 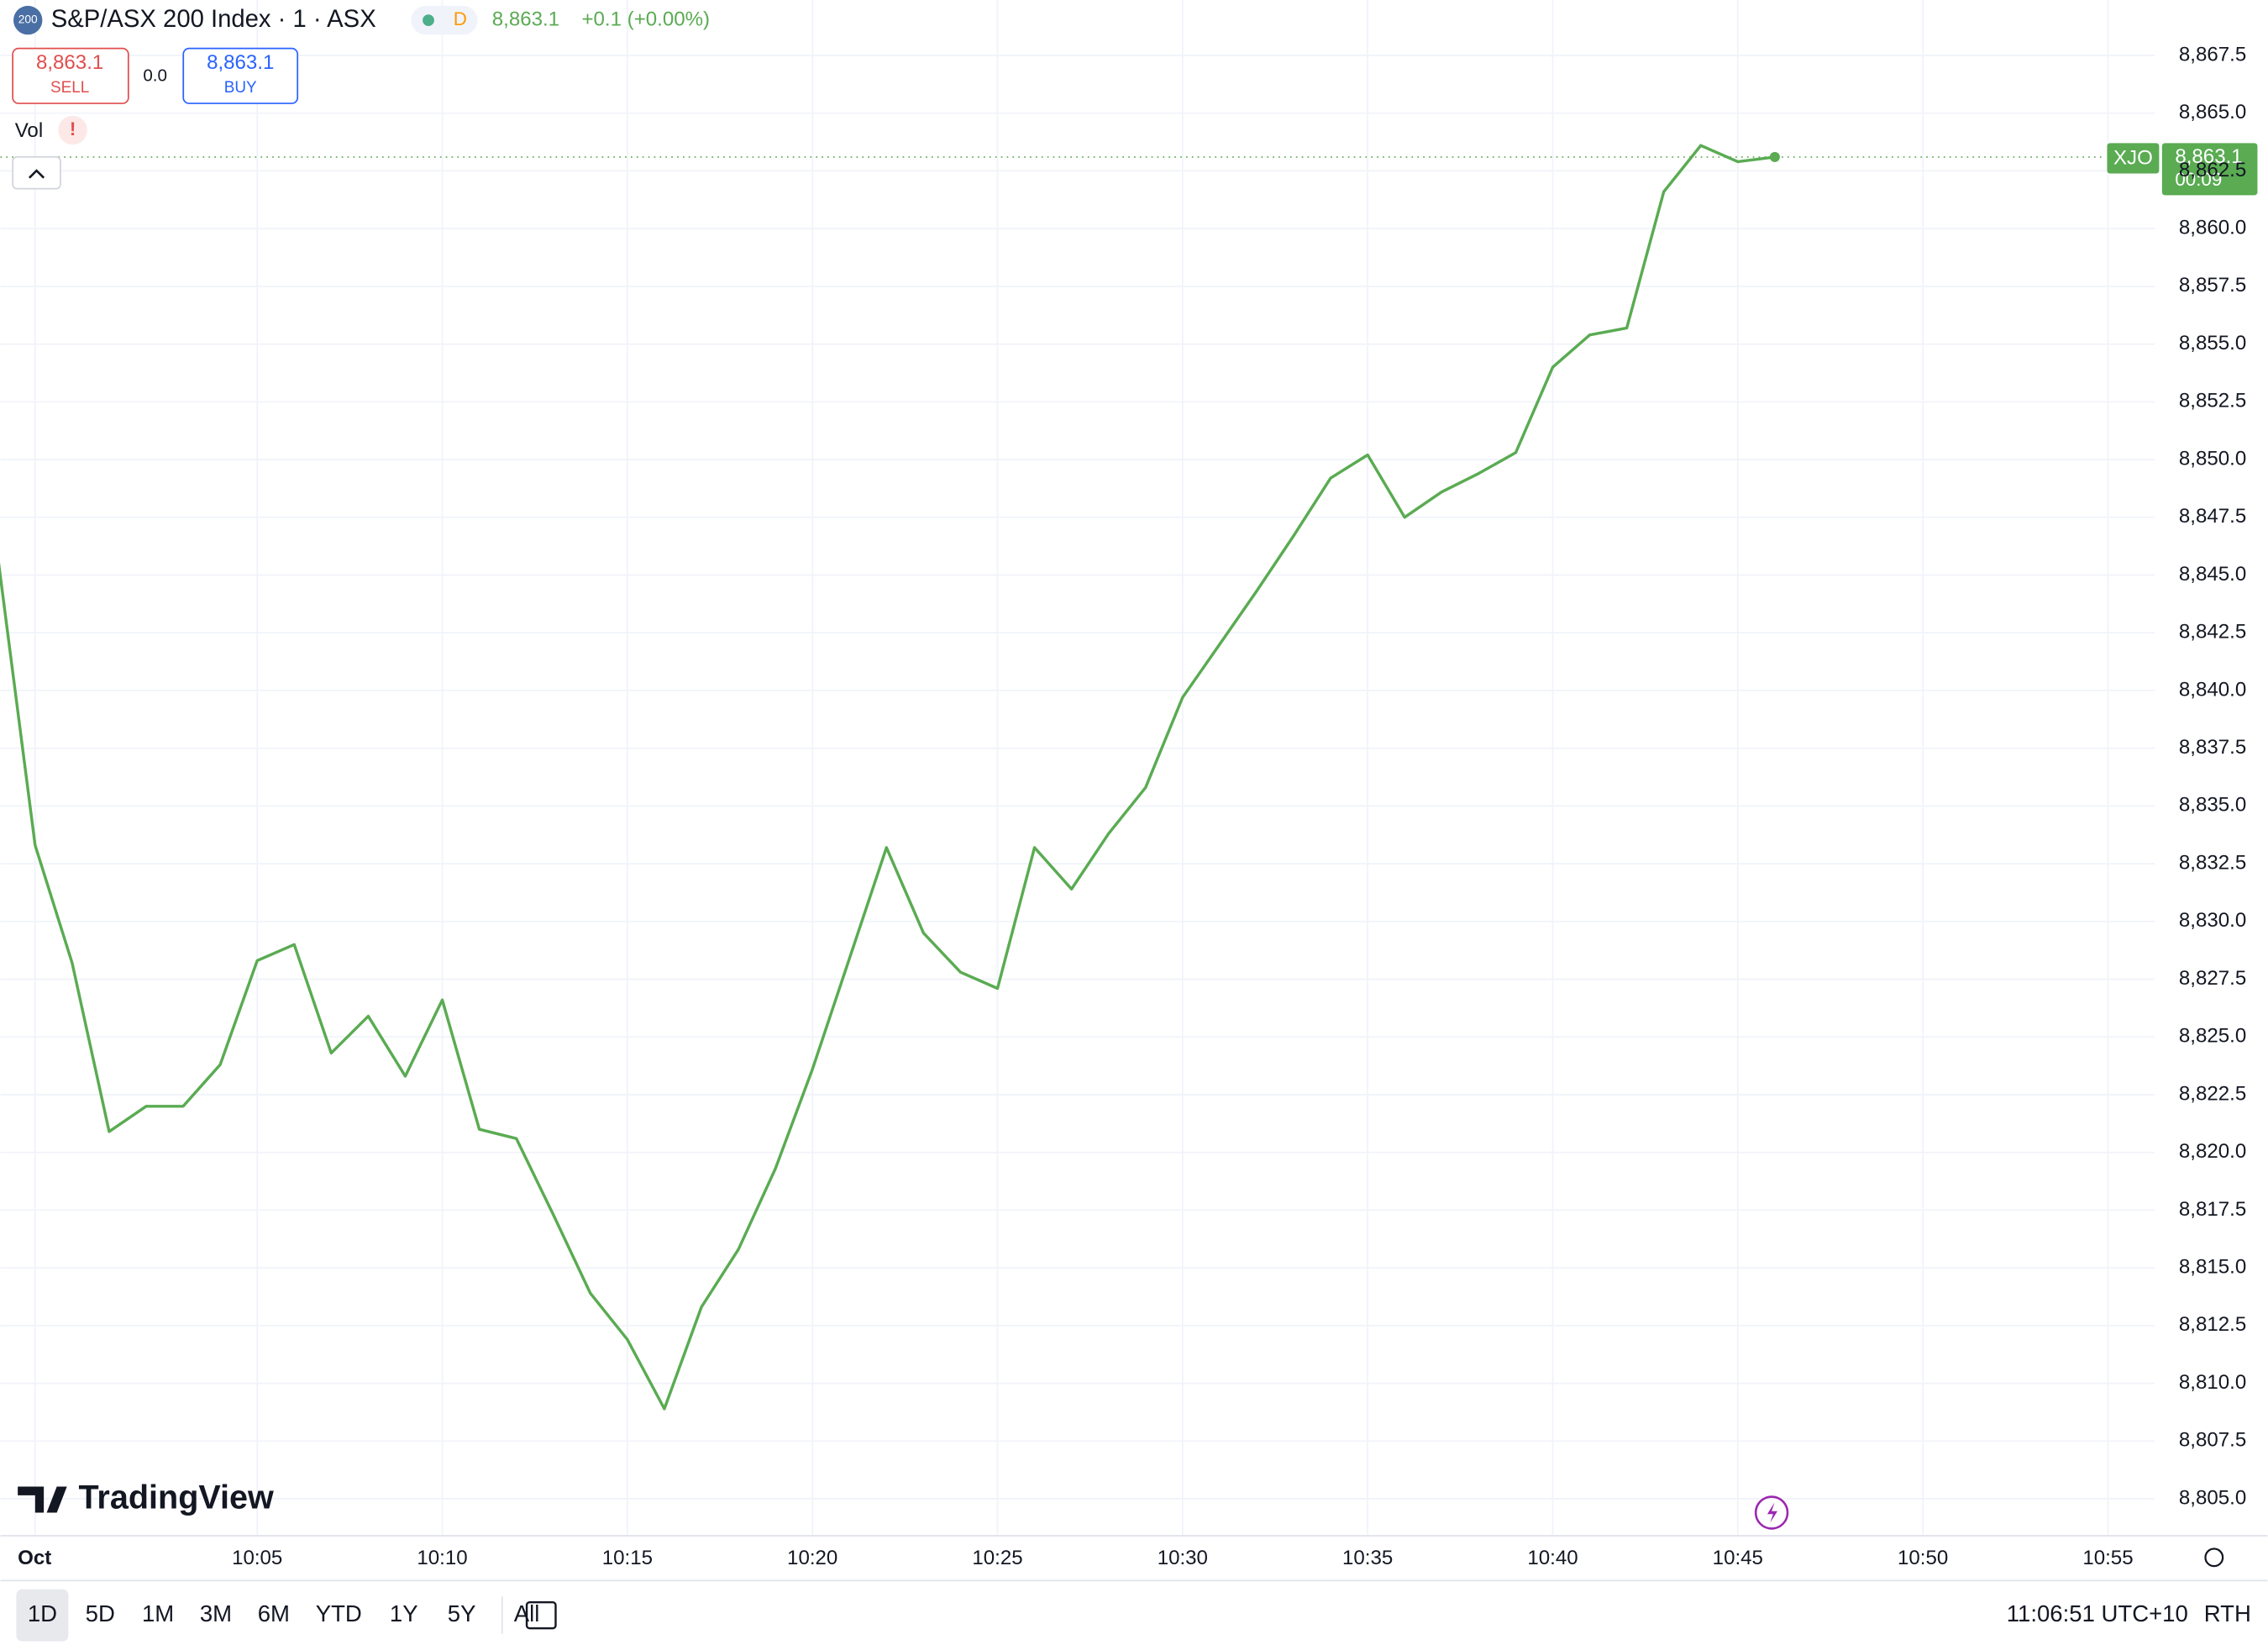 I want to click on y-tick-label: 8,850.0, so click(x=2212, y=458).